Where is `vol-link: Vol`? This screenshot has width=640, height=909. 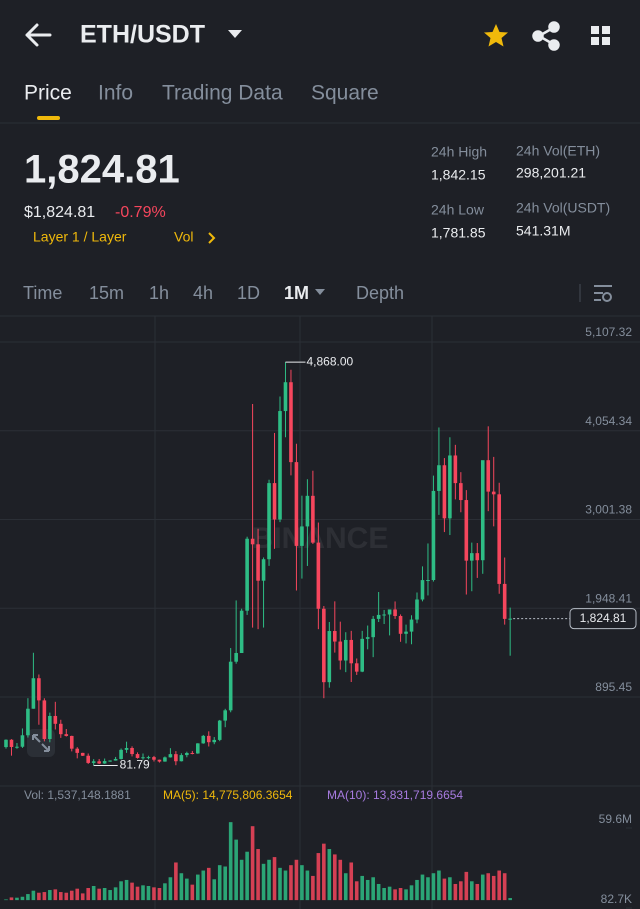
vol-link: Vol is located at coordinates (183, 237).